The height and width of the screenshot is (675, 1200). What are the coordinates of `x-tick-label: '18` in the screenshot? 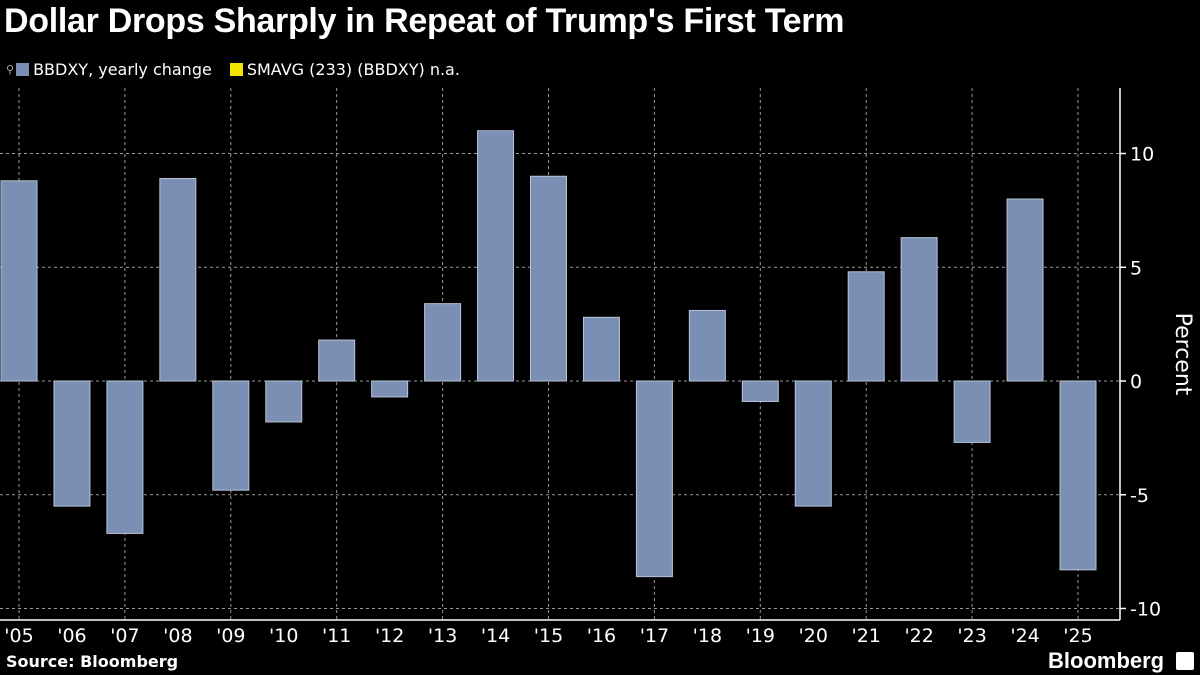 It's located at (707, 636).